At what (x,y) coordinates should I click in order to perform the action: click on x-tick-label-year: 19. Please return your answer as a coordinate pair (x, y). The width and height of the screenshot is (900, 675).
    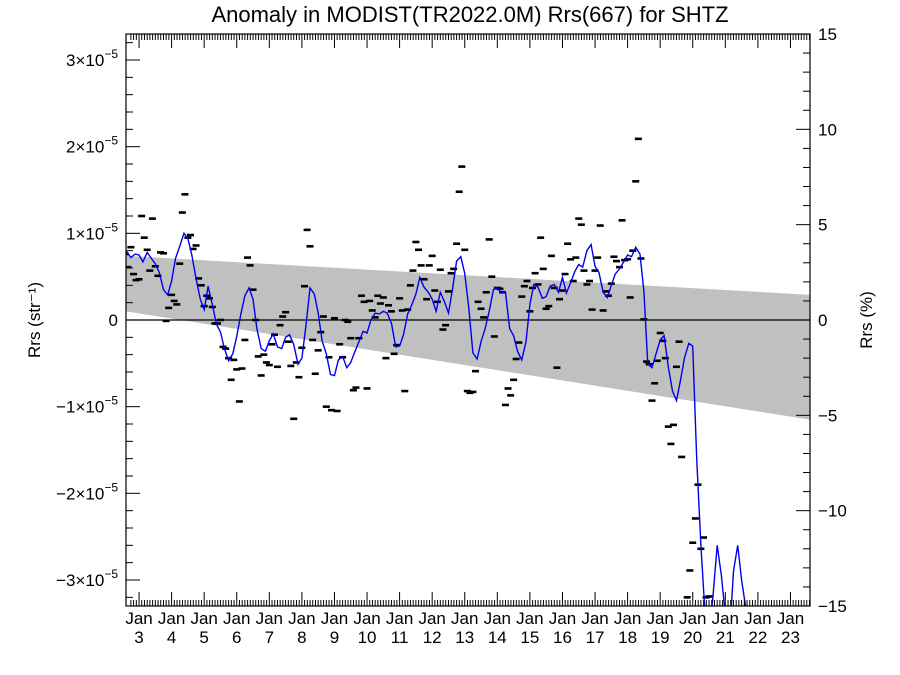
    Looking at the image, I should click on (660, 637).